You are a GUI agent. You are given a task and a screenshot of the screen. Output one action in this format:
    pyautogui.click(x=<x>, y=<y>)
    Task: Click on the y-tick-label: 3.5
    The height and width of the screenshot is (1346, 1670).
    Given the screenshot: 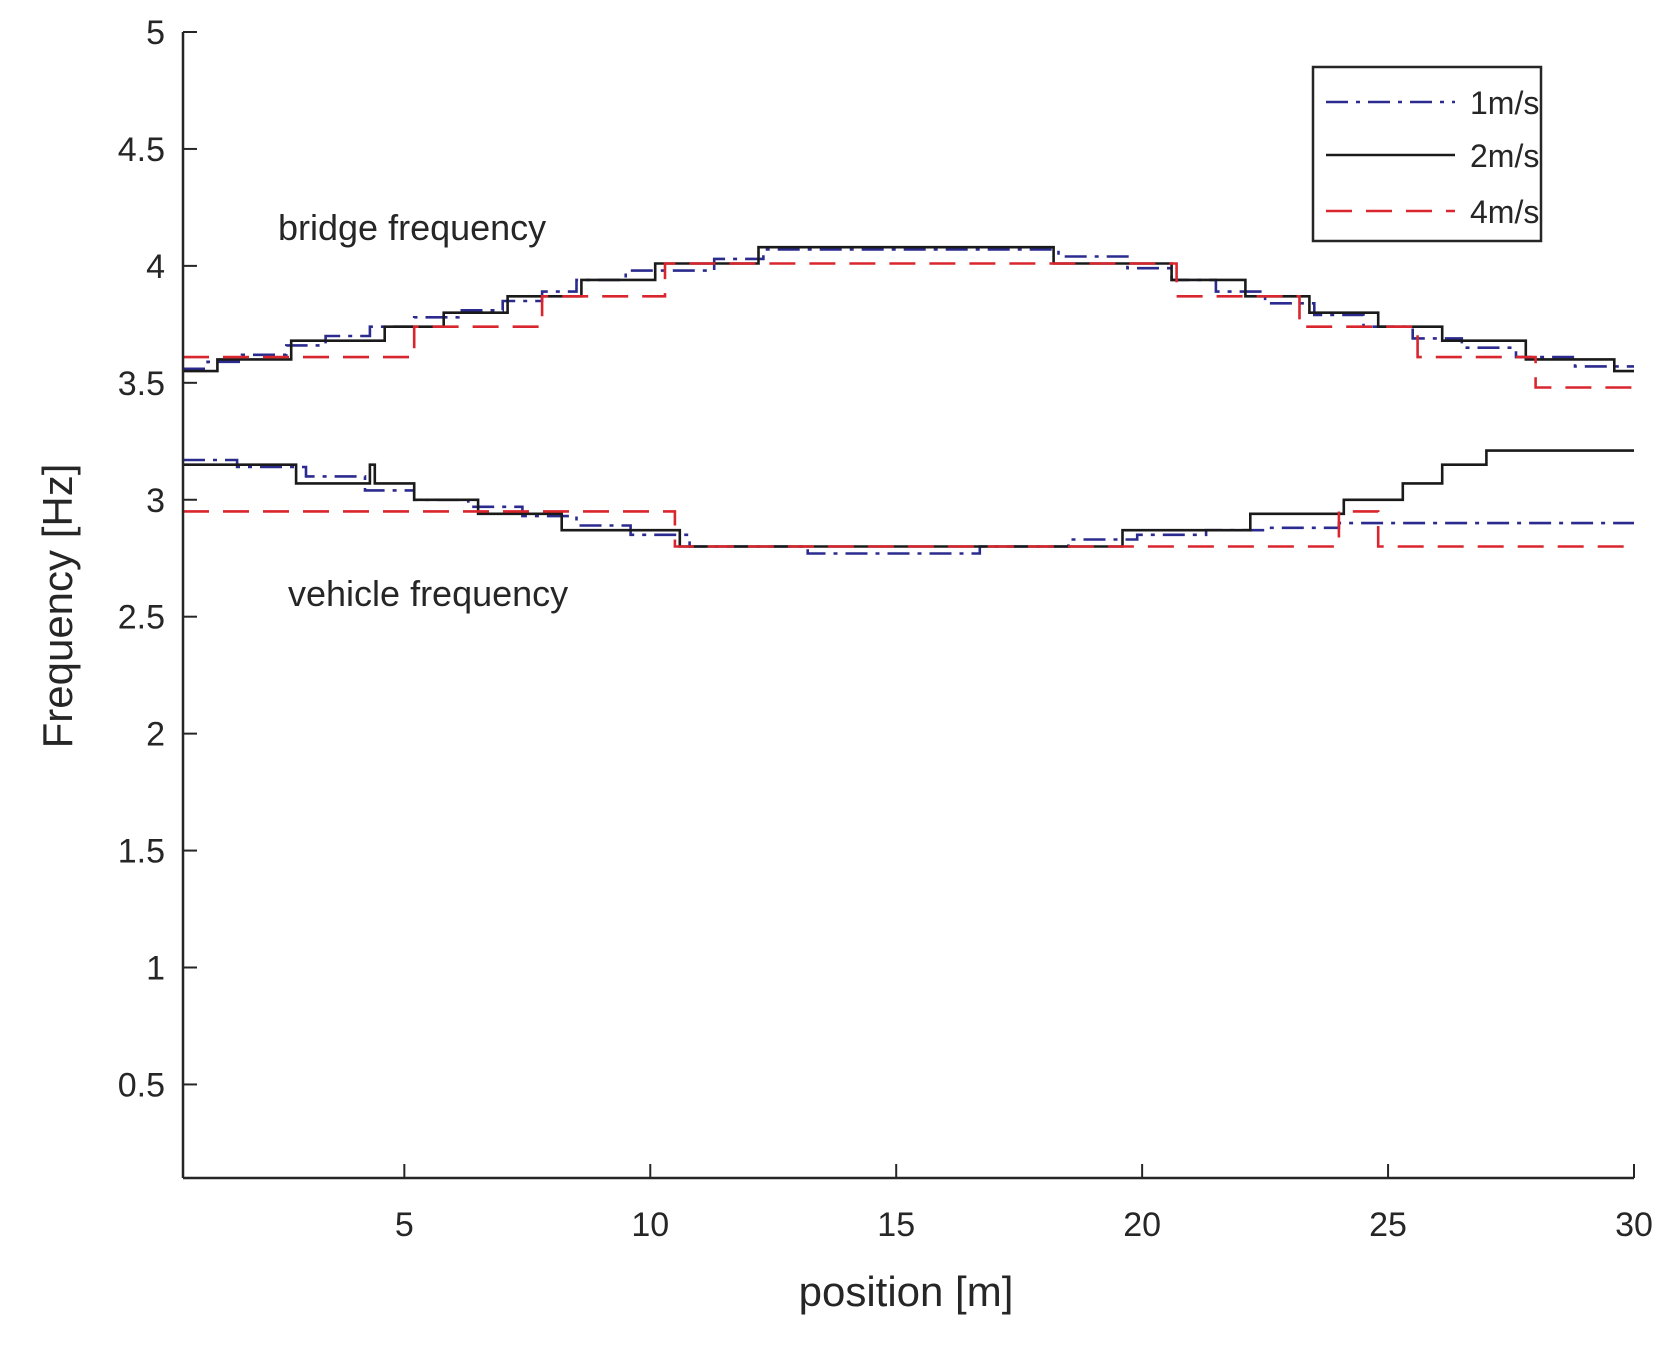 What is the action you would take?
    pyautogui.click(x=141, y=384)
    